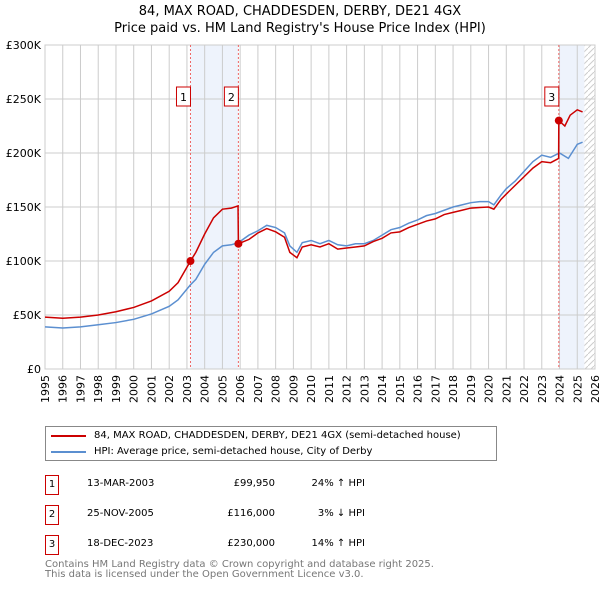  What do you see at coordinates (52, 515) in the screenshot?
I see `sale-badge: 2` at bounding box center [52, 515].